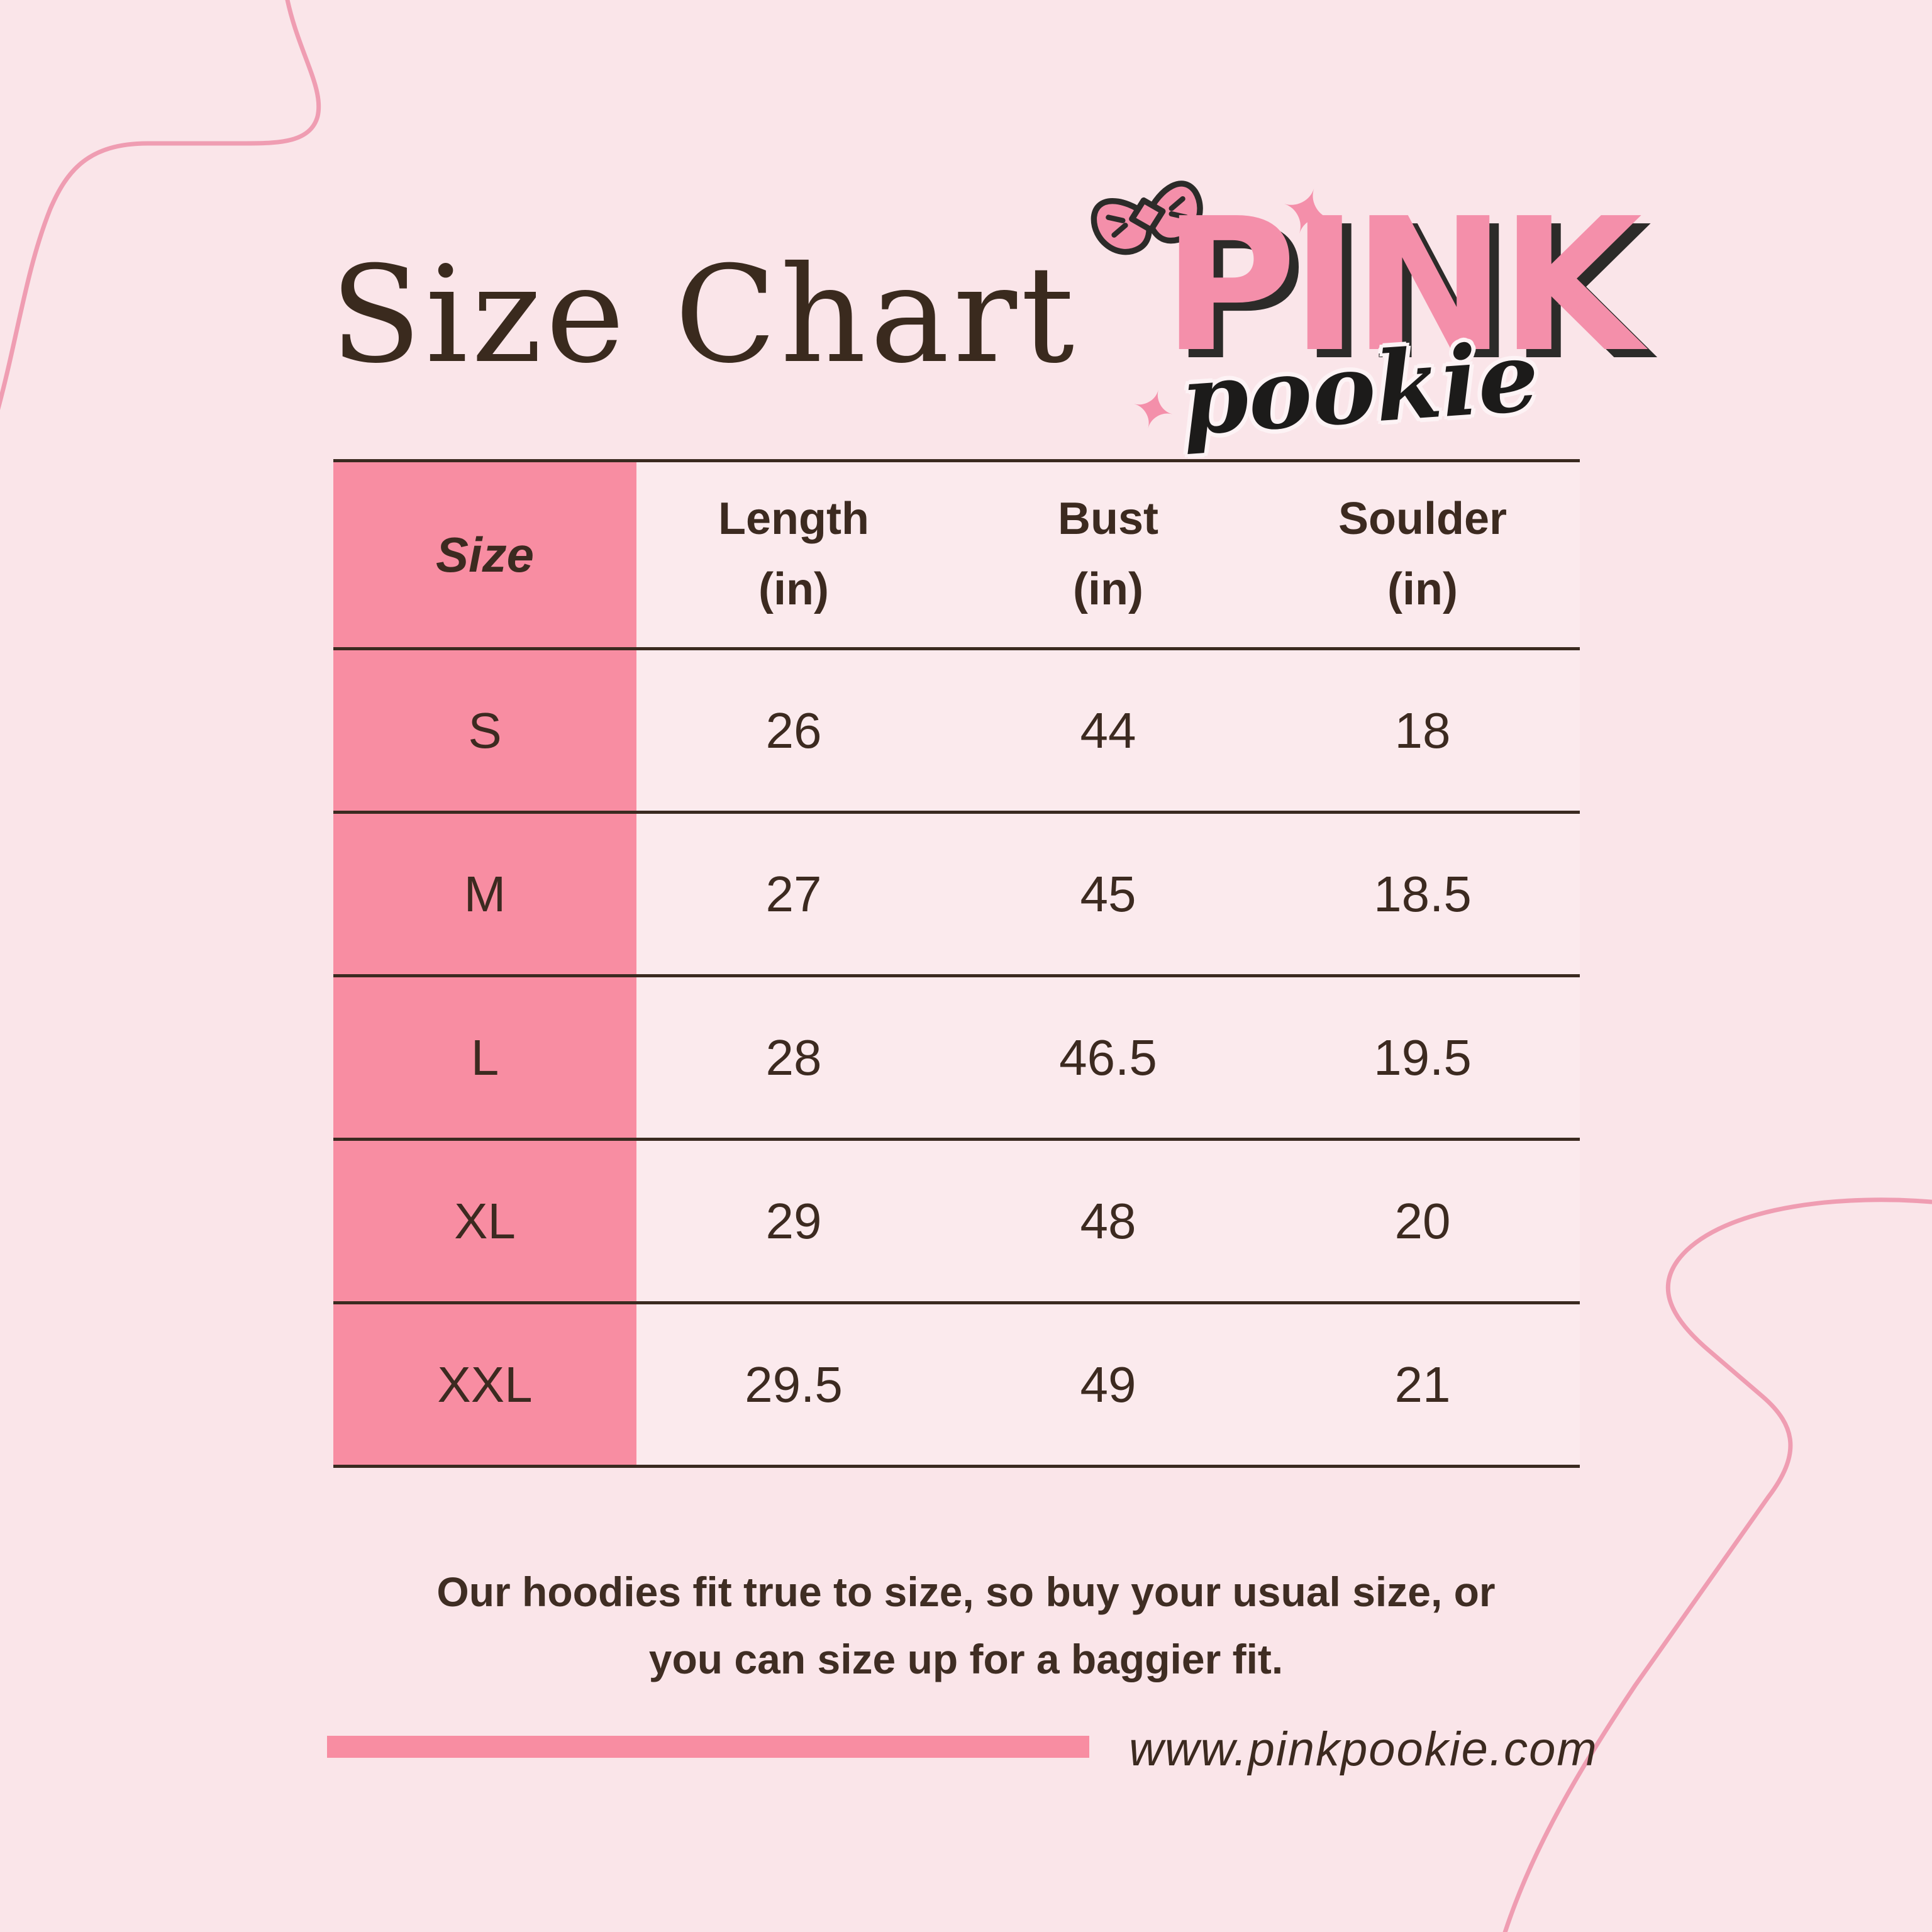 The width and height of the screenshot is (1932, 1932). What do you see at coordinates (793, 895) in the screenshot?
I see `table-cell-length: 27` at bounding box center [793, 895].